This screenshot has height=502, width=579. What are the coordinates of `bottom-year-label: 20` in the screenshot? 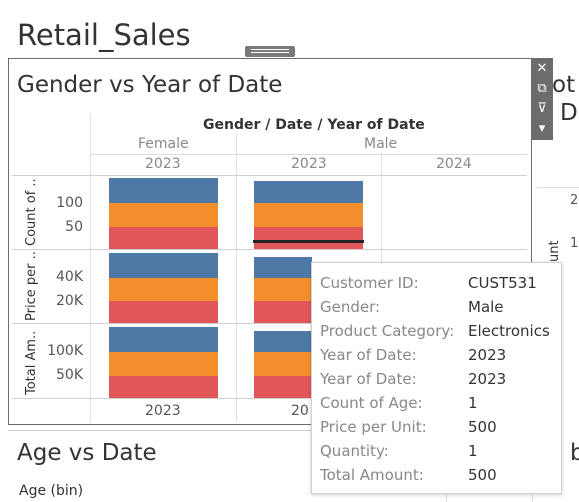 It's located at (300, 411).